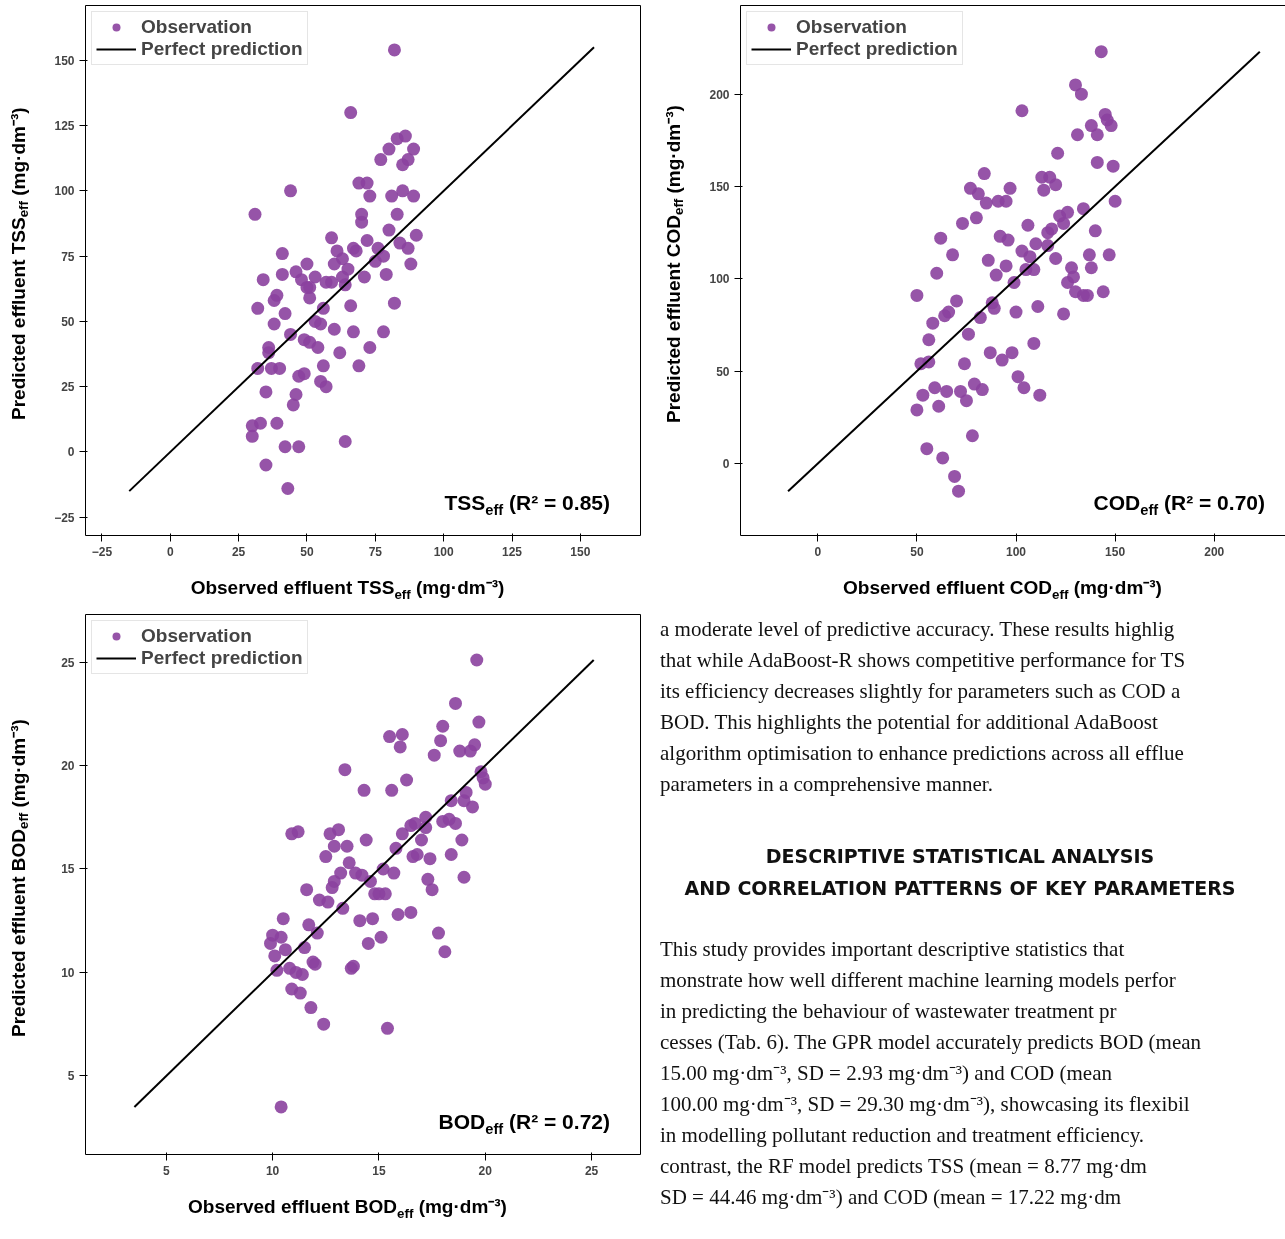 The width and height of the screenshot is (1285, 1239). What do you see at coordinates (918, 980) in the screenshot?
I see `text: monstrate how well different machine learning models perfor` at bounding box center [918, 980].